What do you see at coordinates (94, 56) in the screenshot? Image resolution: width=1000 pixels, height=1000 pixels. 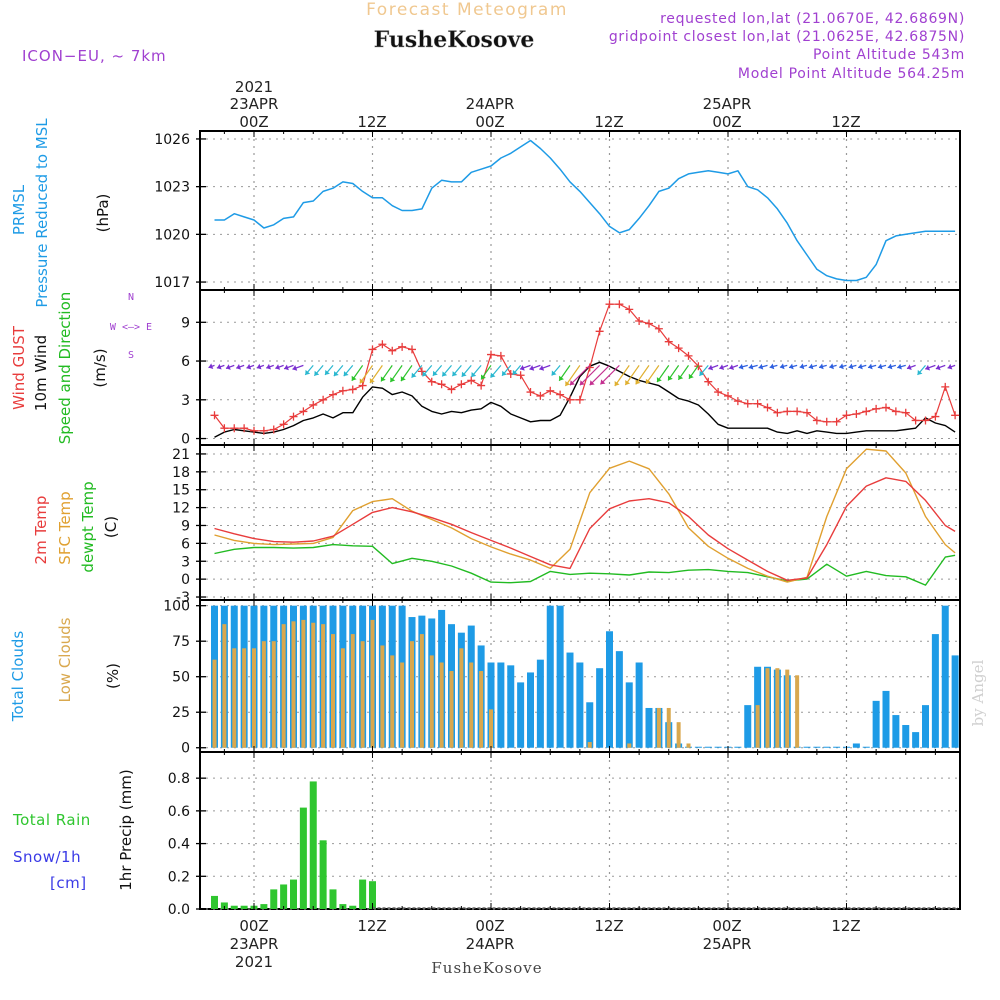 I see `model-label: ICON−EU, ~ 7km` at bounding box center [94, 56].